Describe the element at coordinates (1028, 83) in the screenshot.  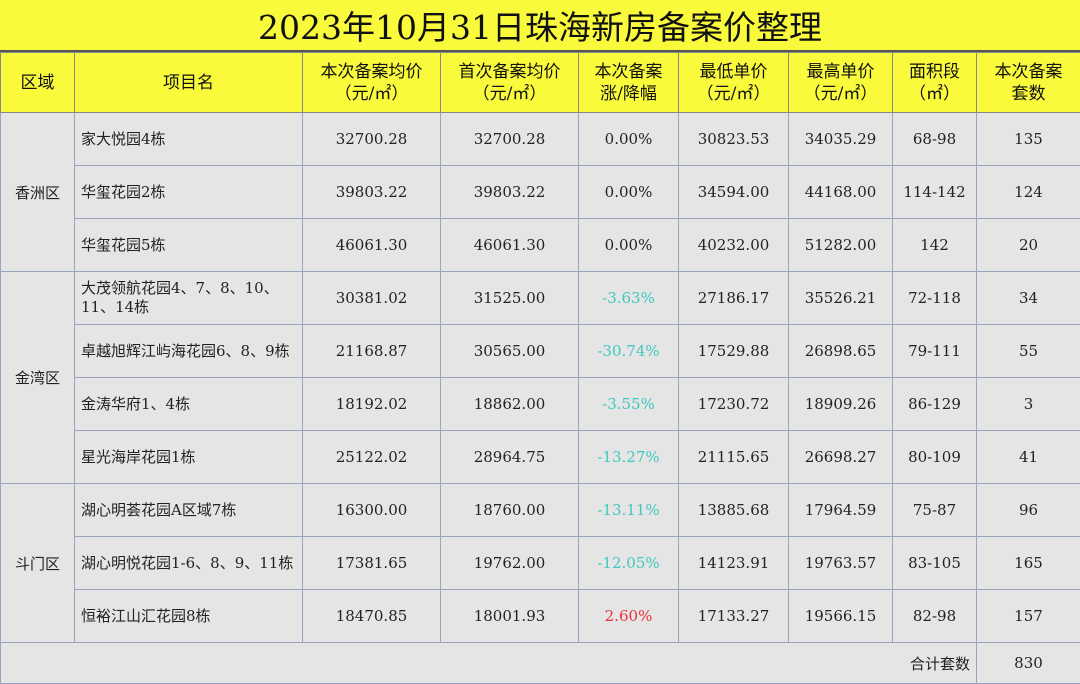
I see `header-units: 本次备案套数` at that location.